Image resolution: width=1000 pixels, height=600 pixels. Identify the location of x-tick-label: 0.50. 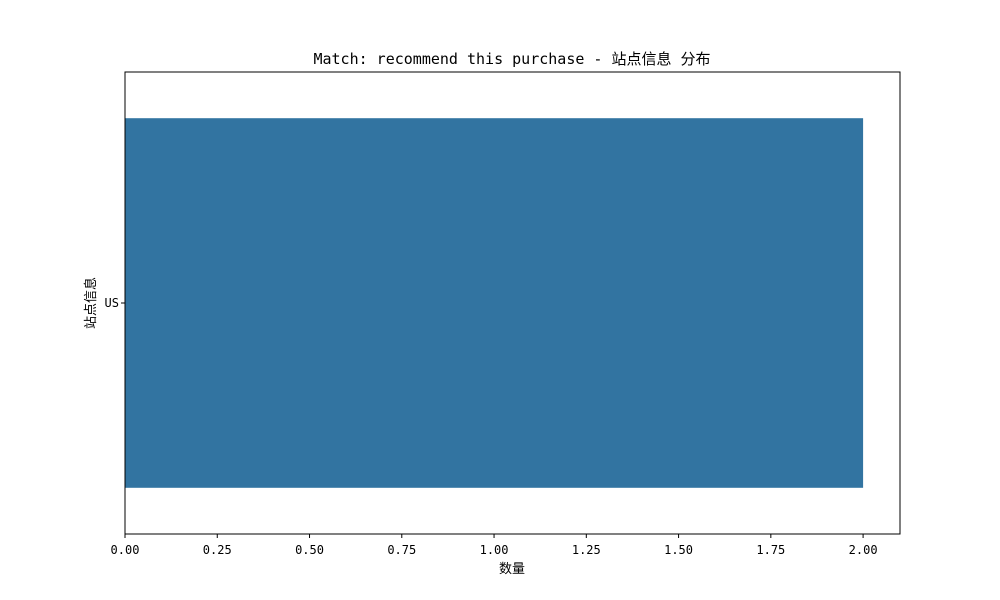
(309, 550).